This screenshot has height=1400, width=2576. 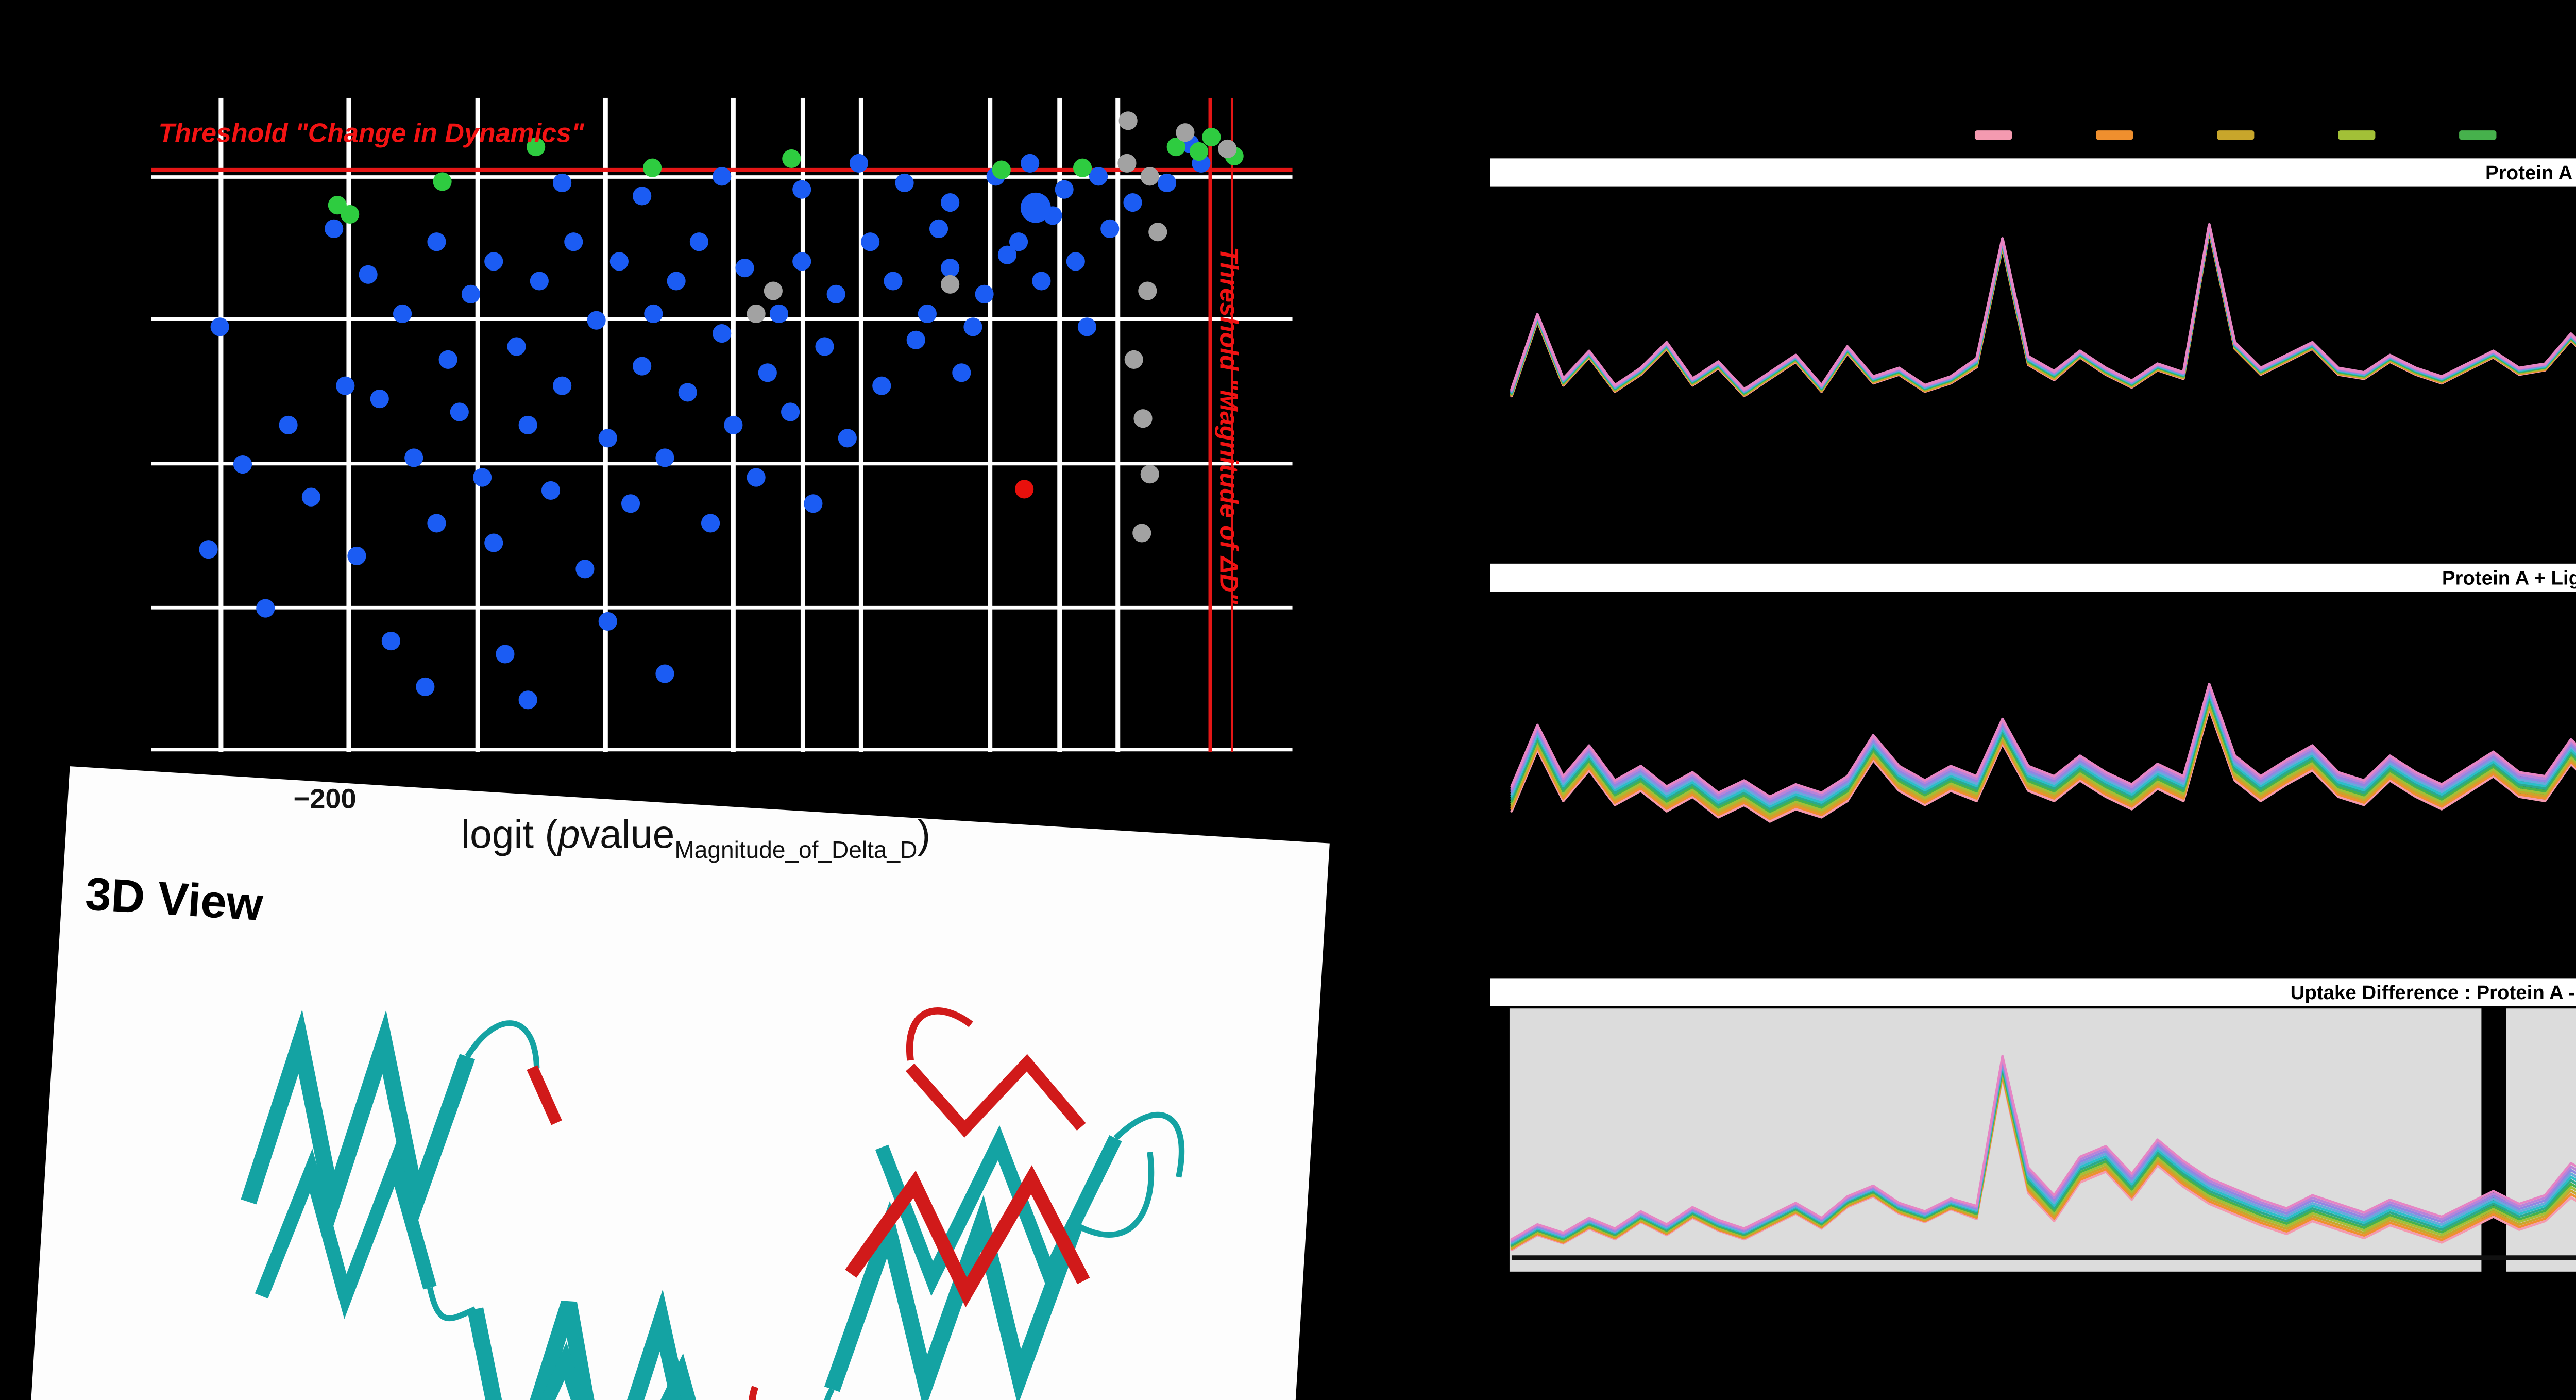 I want to click on uptake-plot-protein-a, so click(x=2035, y=363).